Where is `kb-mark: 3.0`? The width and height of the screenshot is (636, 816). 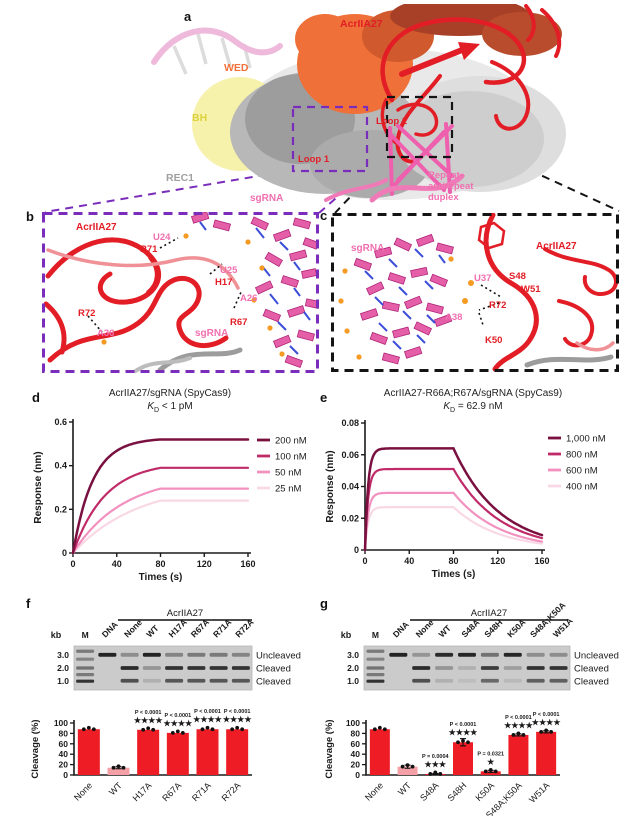
kb-mark: 3.0 is located at coordinates (63, 655).